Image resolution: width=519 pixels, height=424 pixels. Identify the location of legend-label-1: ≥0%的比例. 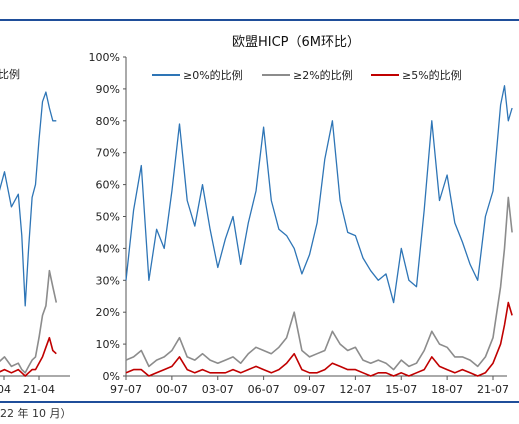
(213, 75).